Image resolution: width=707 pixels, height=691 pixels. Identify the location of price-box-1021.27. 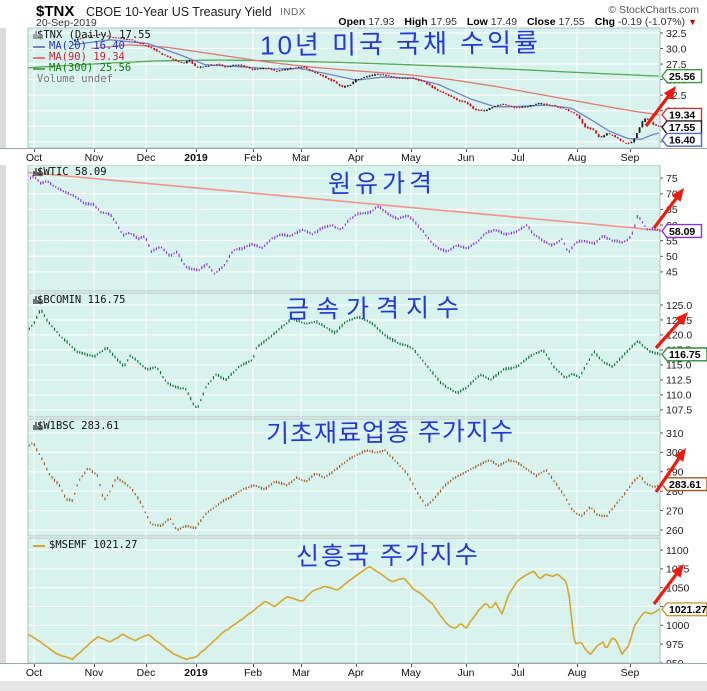
(684, 609).